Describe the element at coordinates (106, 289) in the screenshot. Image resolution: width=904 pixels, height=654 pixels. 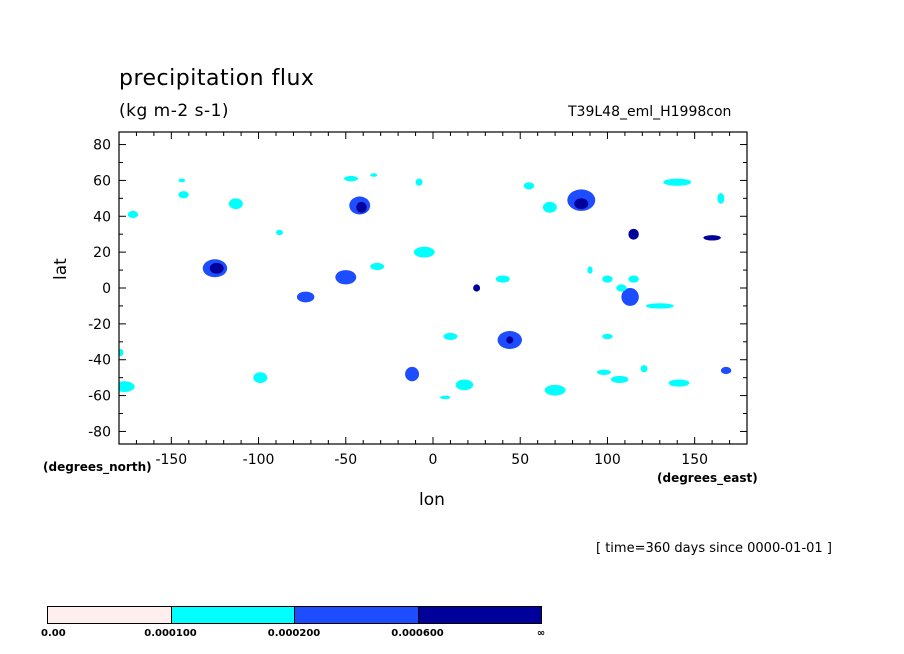
I see `y-tick-label: 0` at that location.